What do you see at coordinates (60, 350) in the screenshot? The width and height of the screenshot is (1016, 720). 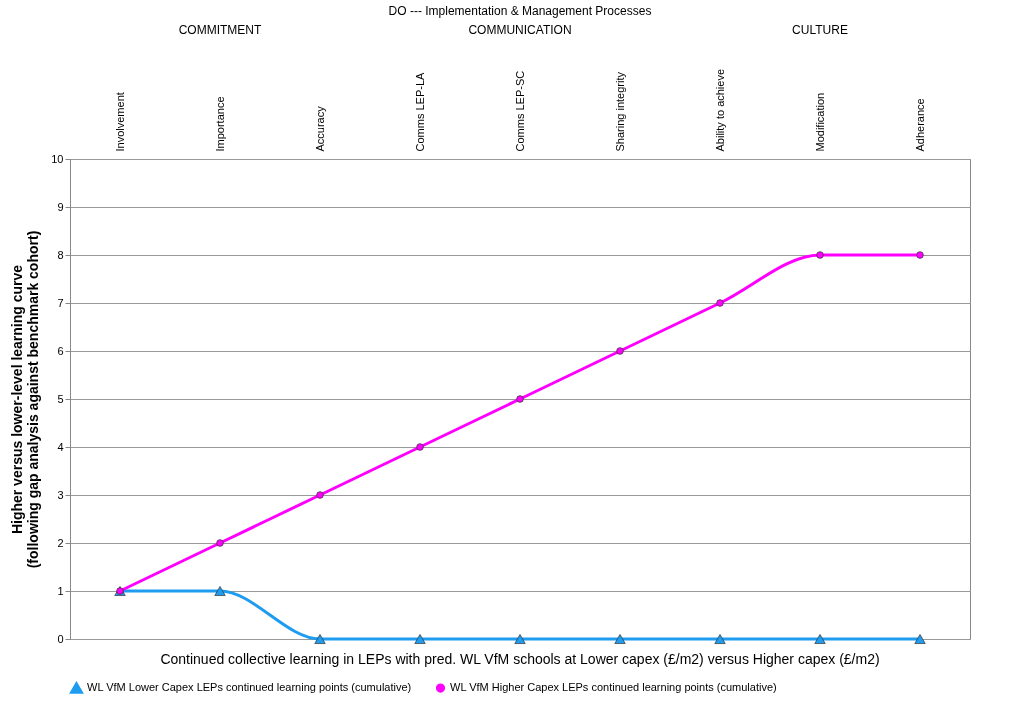 I see `y-tick-label: 6` at bounding box center [60, 350].